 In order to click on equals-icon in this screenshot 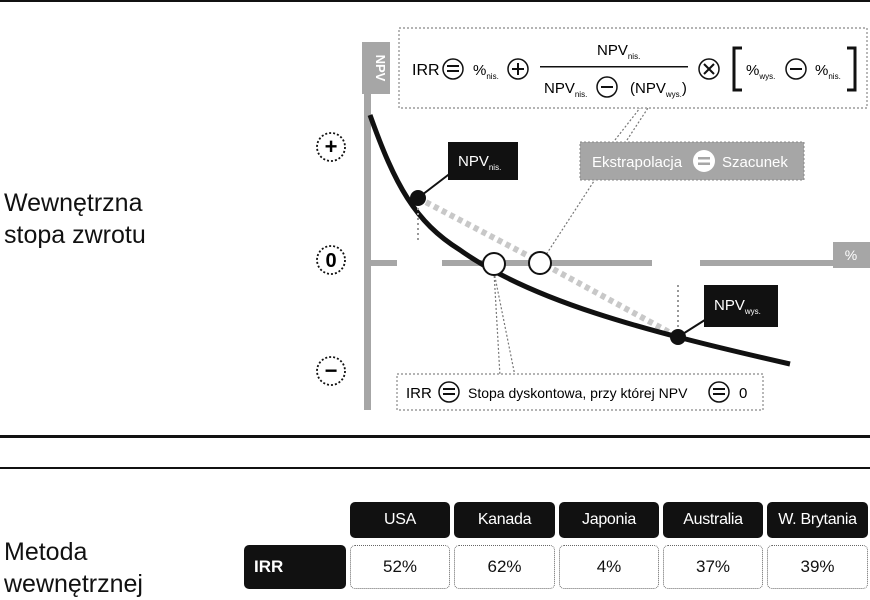, I will do `click(704, 161)`.